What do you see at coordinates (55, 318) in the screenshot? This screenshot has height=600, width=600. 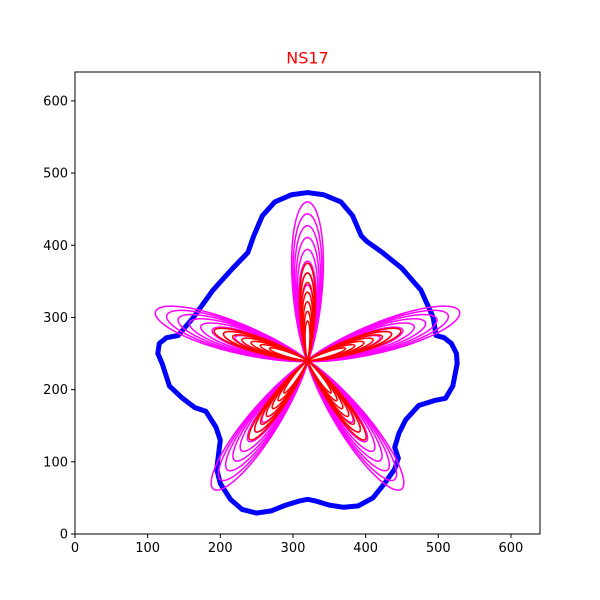 I see `y-tick-label: 300` at bounding box center [55, 318].